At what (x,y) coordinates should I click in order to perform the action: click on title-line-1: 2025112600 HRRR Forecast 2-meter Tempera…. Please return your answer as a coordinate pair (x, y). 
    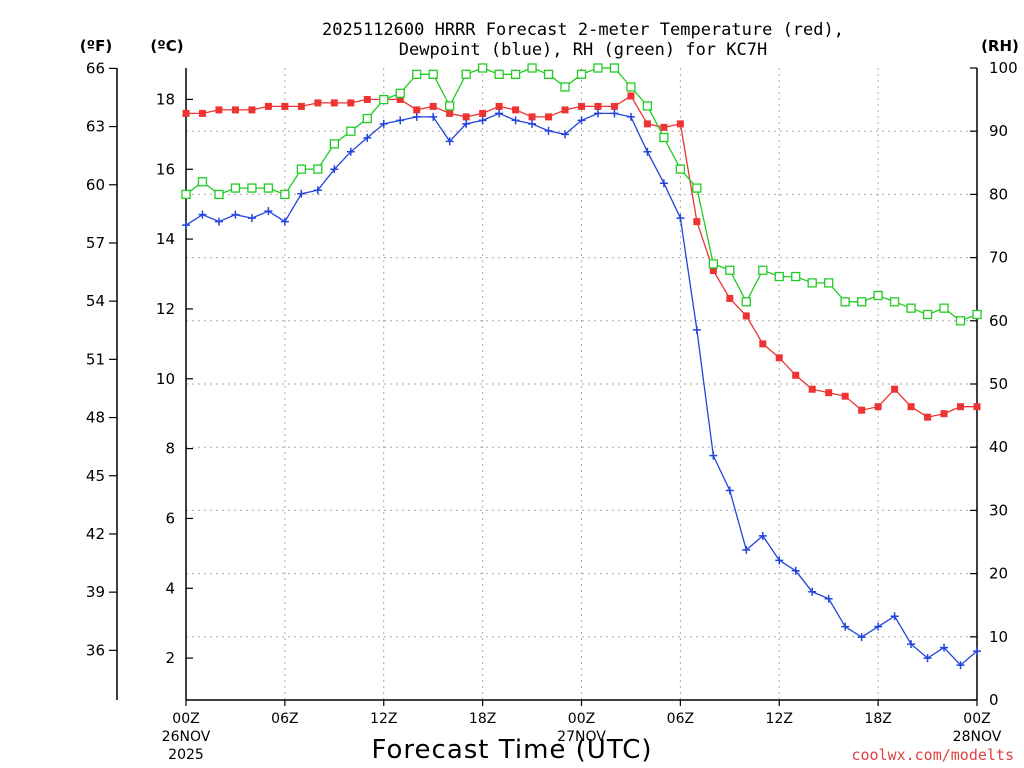
    Looking at the image, I should click on (583, 30).